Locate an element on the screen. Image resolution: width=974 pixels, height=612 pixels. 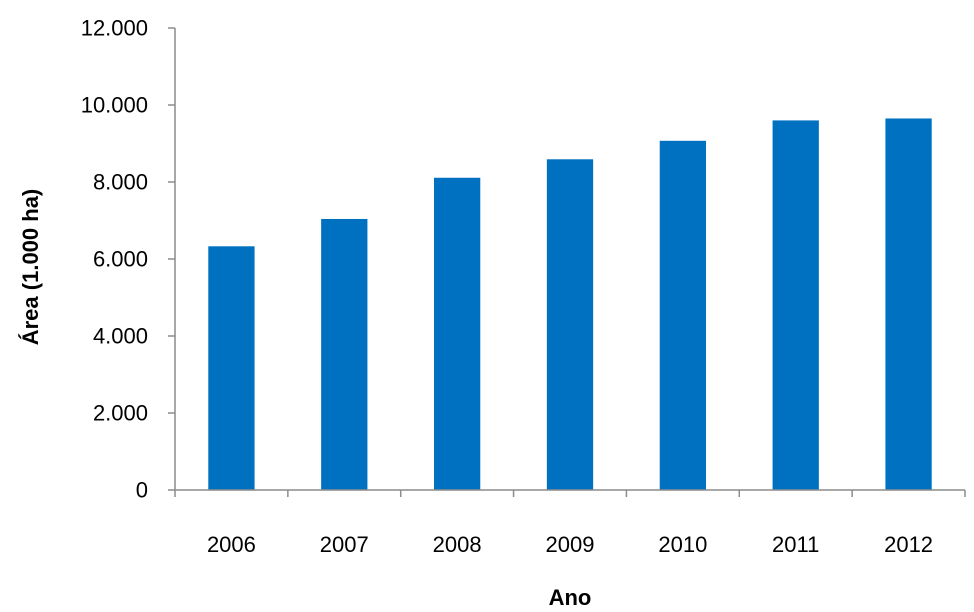
y-axis: 0 2.000 4.000 6.000 8.000 10.000 12.000 is located at coordinates (128, 259).